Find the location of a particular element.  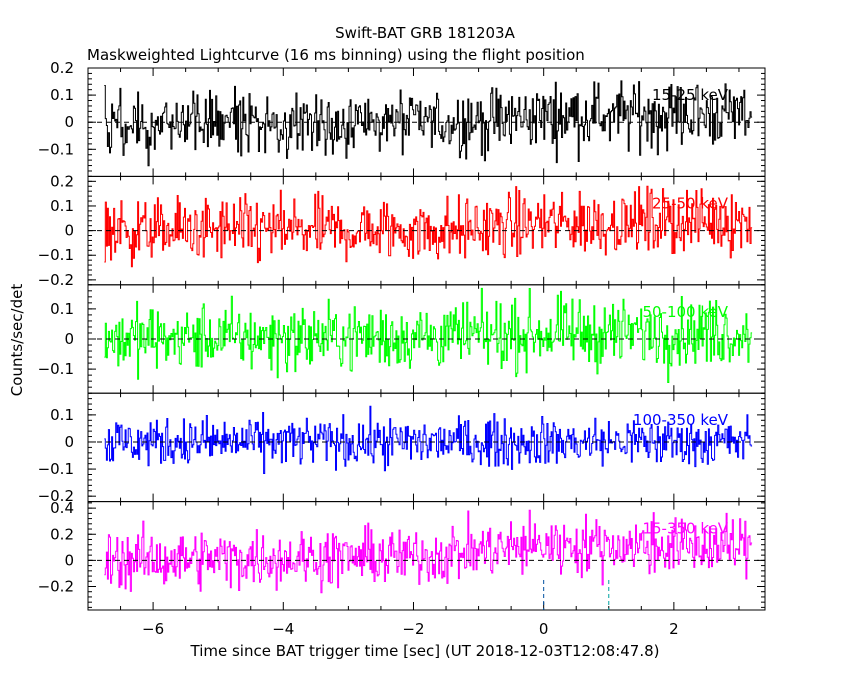

x-tick-label-3: 0 is located at coordinates (544, 629).